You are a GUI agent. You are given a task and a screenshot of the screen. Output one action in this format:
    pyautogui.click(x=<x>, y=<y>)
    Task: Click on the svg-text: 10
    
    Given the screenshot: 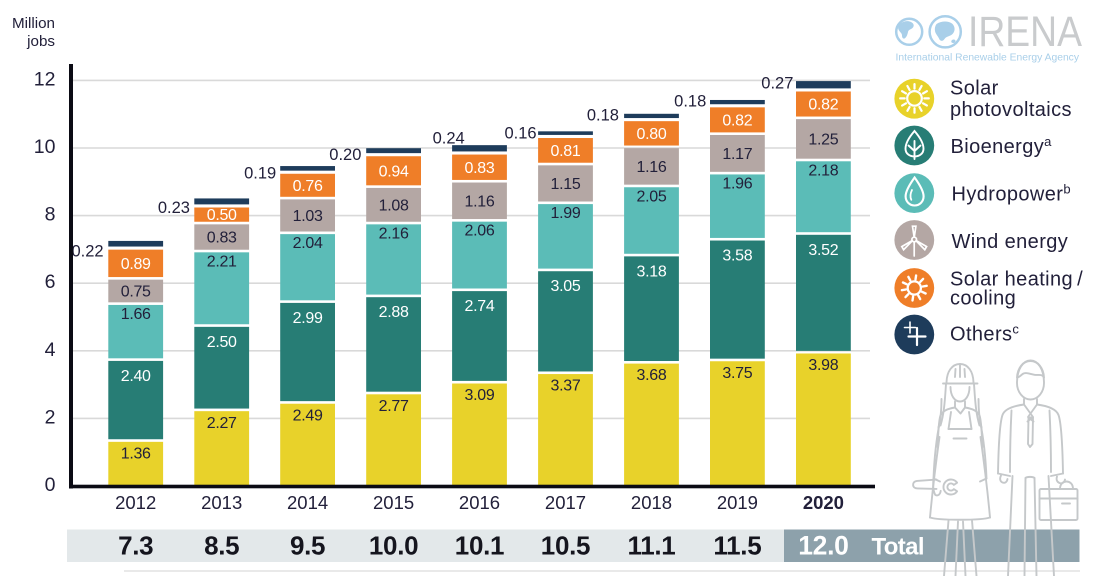 What is the action you would take?
    pyautogui.click(x=45, y=147)
    